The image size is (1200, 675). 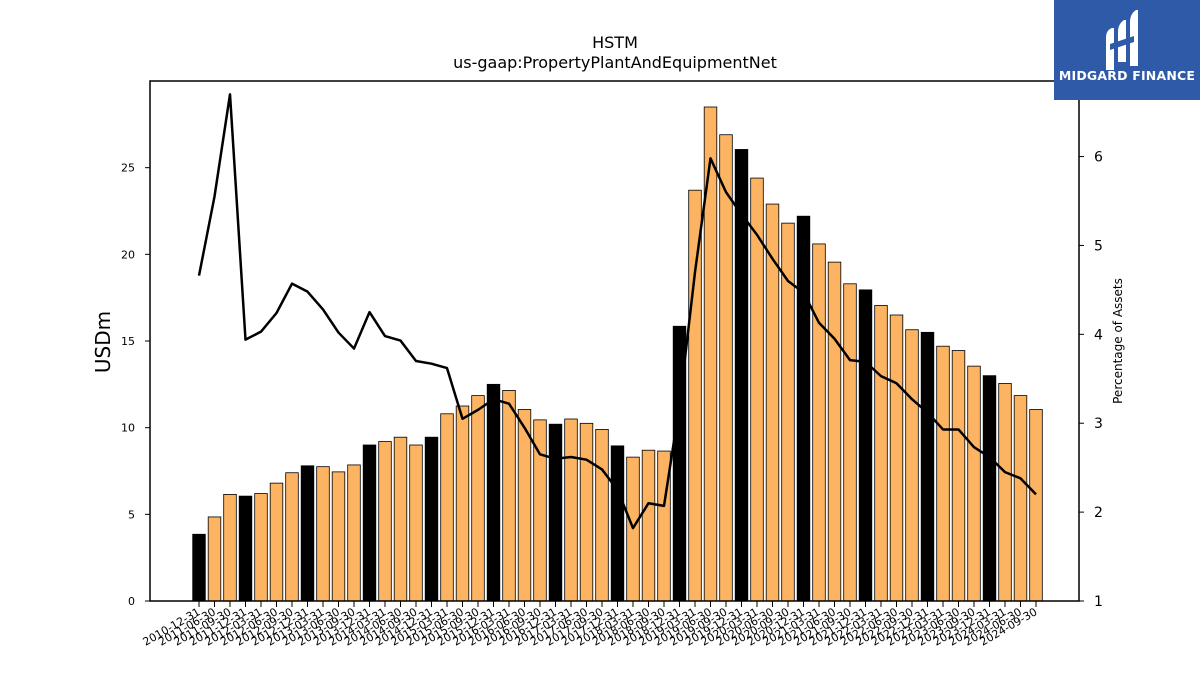 What do you see at coordinates (128, 254) in the screenshot?
I see `y-tick-label: 20` at bounding box center [128, 254].